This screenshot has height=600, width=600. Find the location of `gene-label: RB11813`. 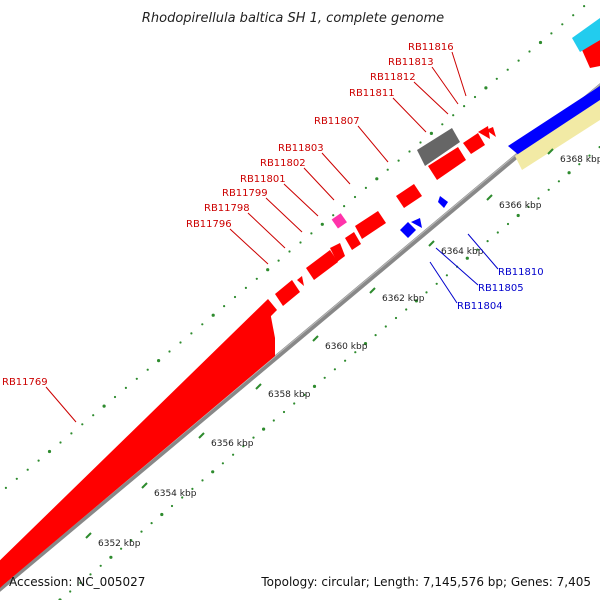

gene-label: RB11813 is located at coordinates (411, 62).